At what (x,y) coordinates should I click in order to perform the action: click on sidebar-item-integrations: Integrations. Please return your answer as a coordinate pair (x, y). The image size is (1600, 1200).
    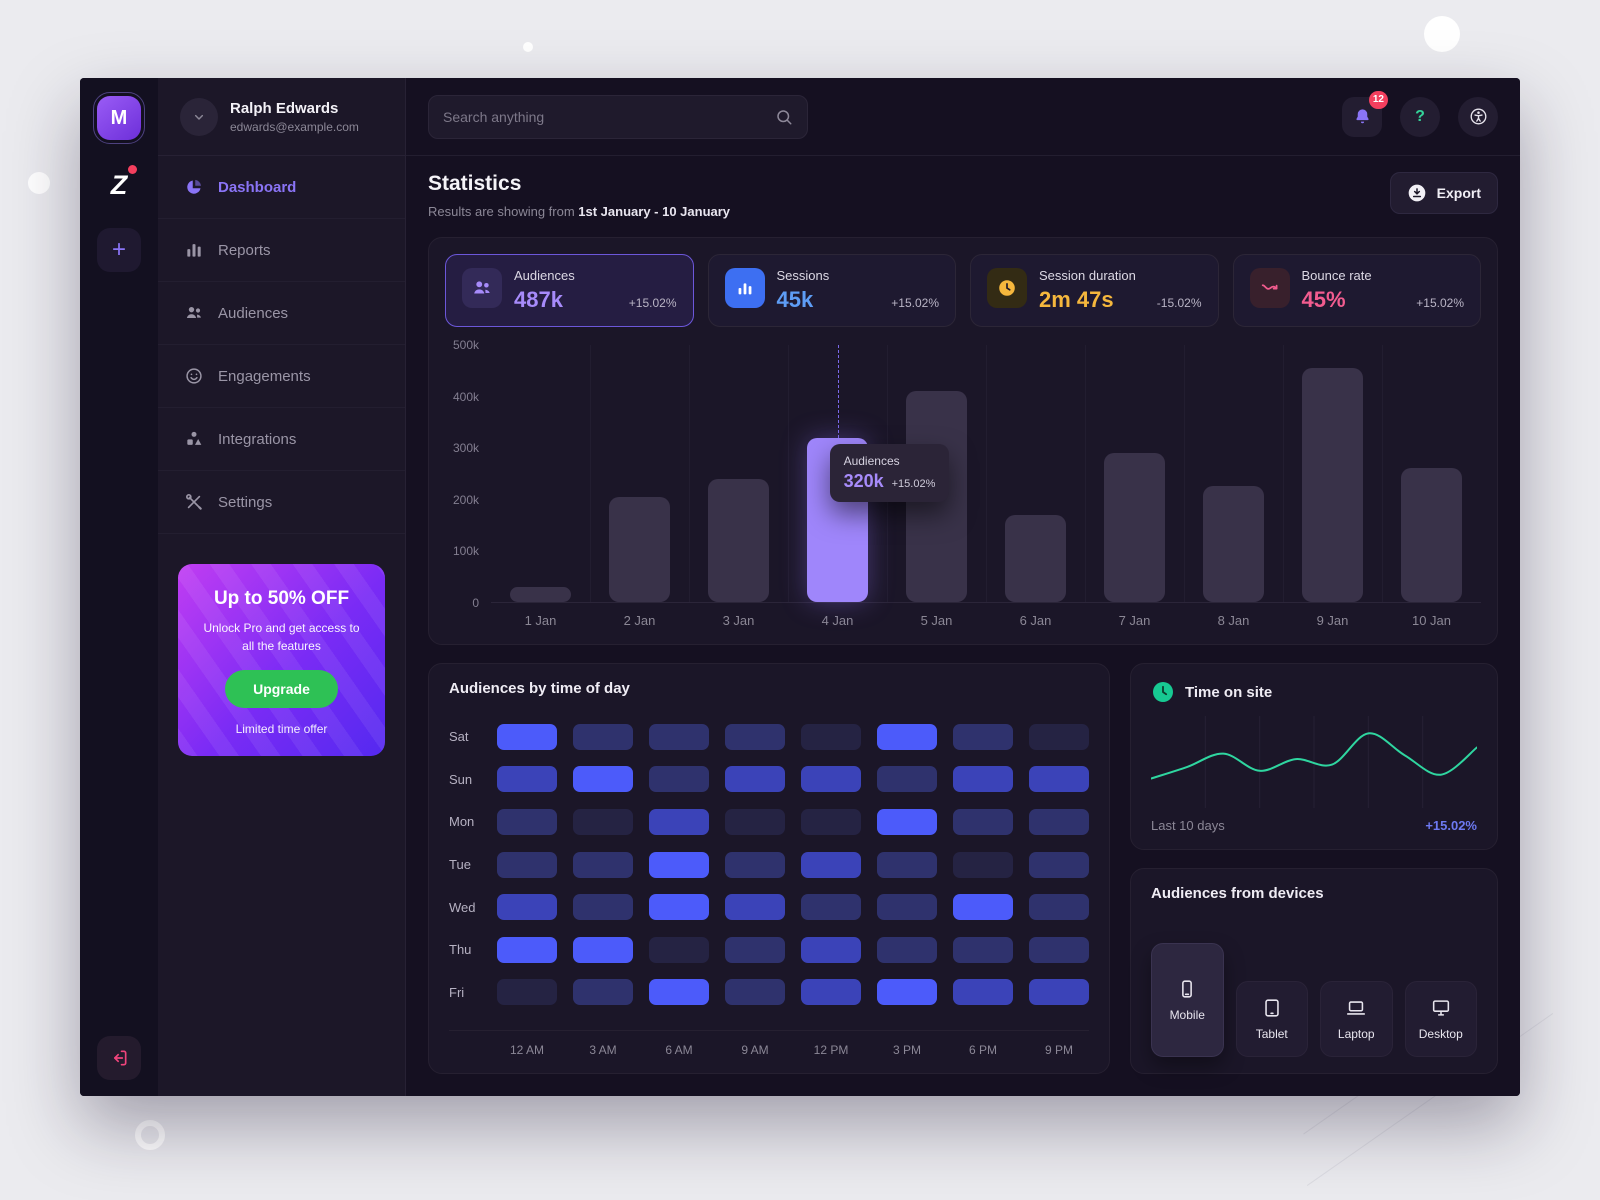
    Looking at the image, I should click on (281, 439).